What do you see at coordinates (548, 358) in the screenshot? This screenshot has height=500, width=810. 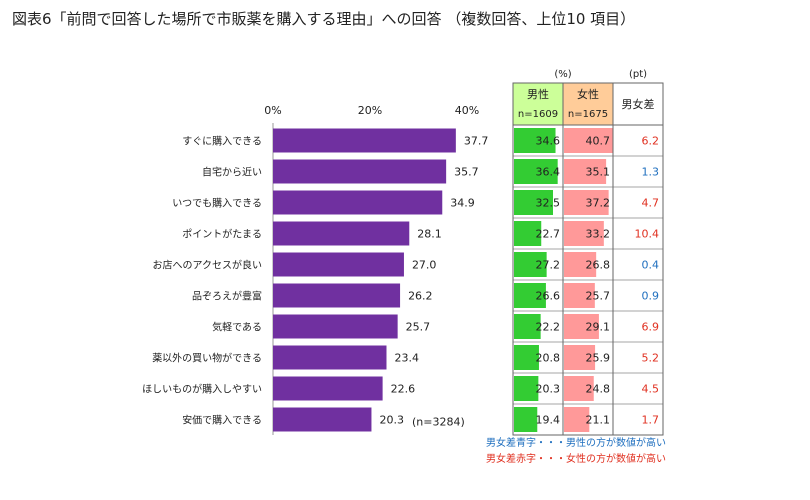 I see `male-value-label: 20.8` at bounding box center [548, 358].